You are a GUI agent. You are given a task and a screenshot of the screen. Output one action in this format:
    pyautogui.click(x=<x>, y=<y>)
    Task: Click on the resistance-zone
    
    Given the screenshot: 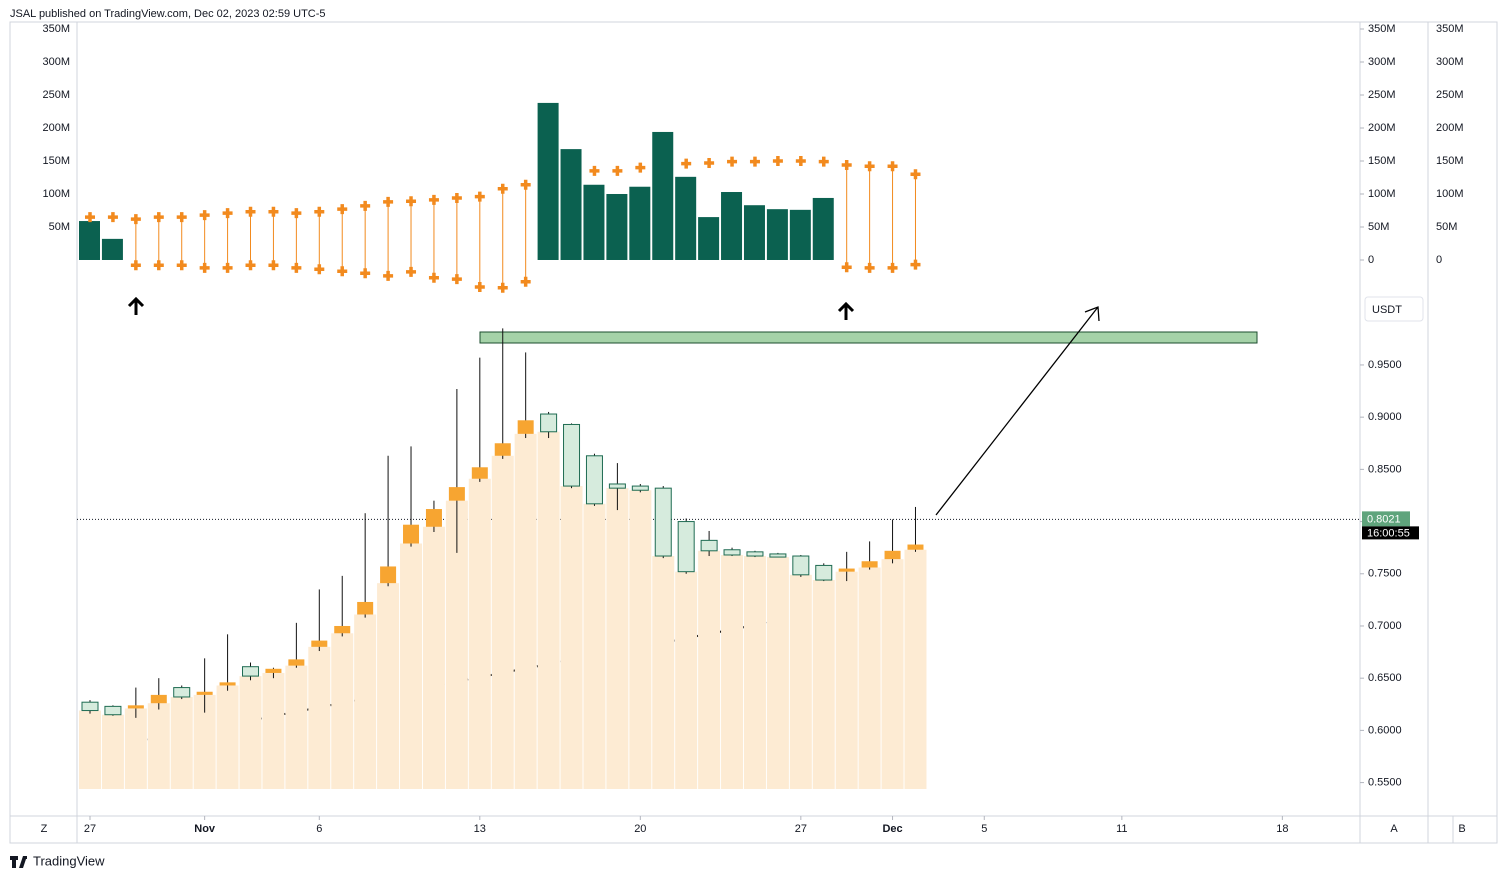 What is the action you would take?
    pyautogui.click(x=868, y=337)
    